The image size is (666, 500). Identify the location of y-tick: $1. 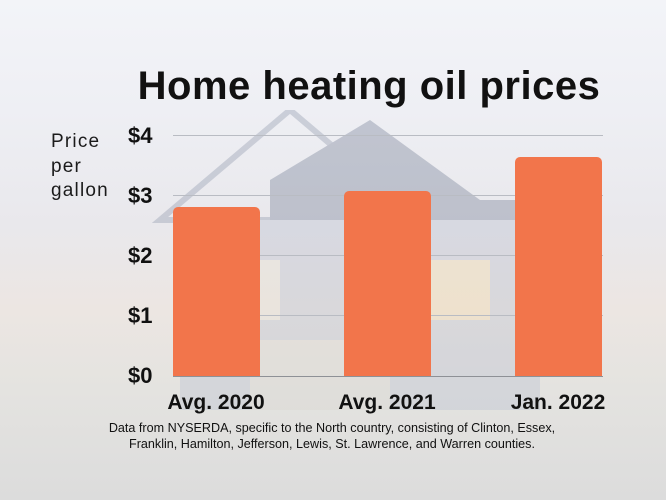
(140, 315).